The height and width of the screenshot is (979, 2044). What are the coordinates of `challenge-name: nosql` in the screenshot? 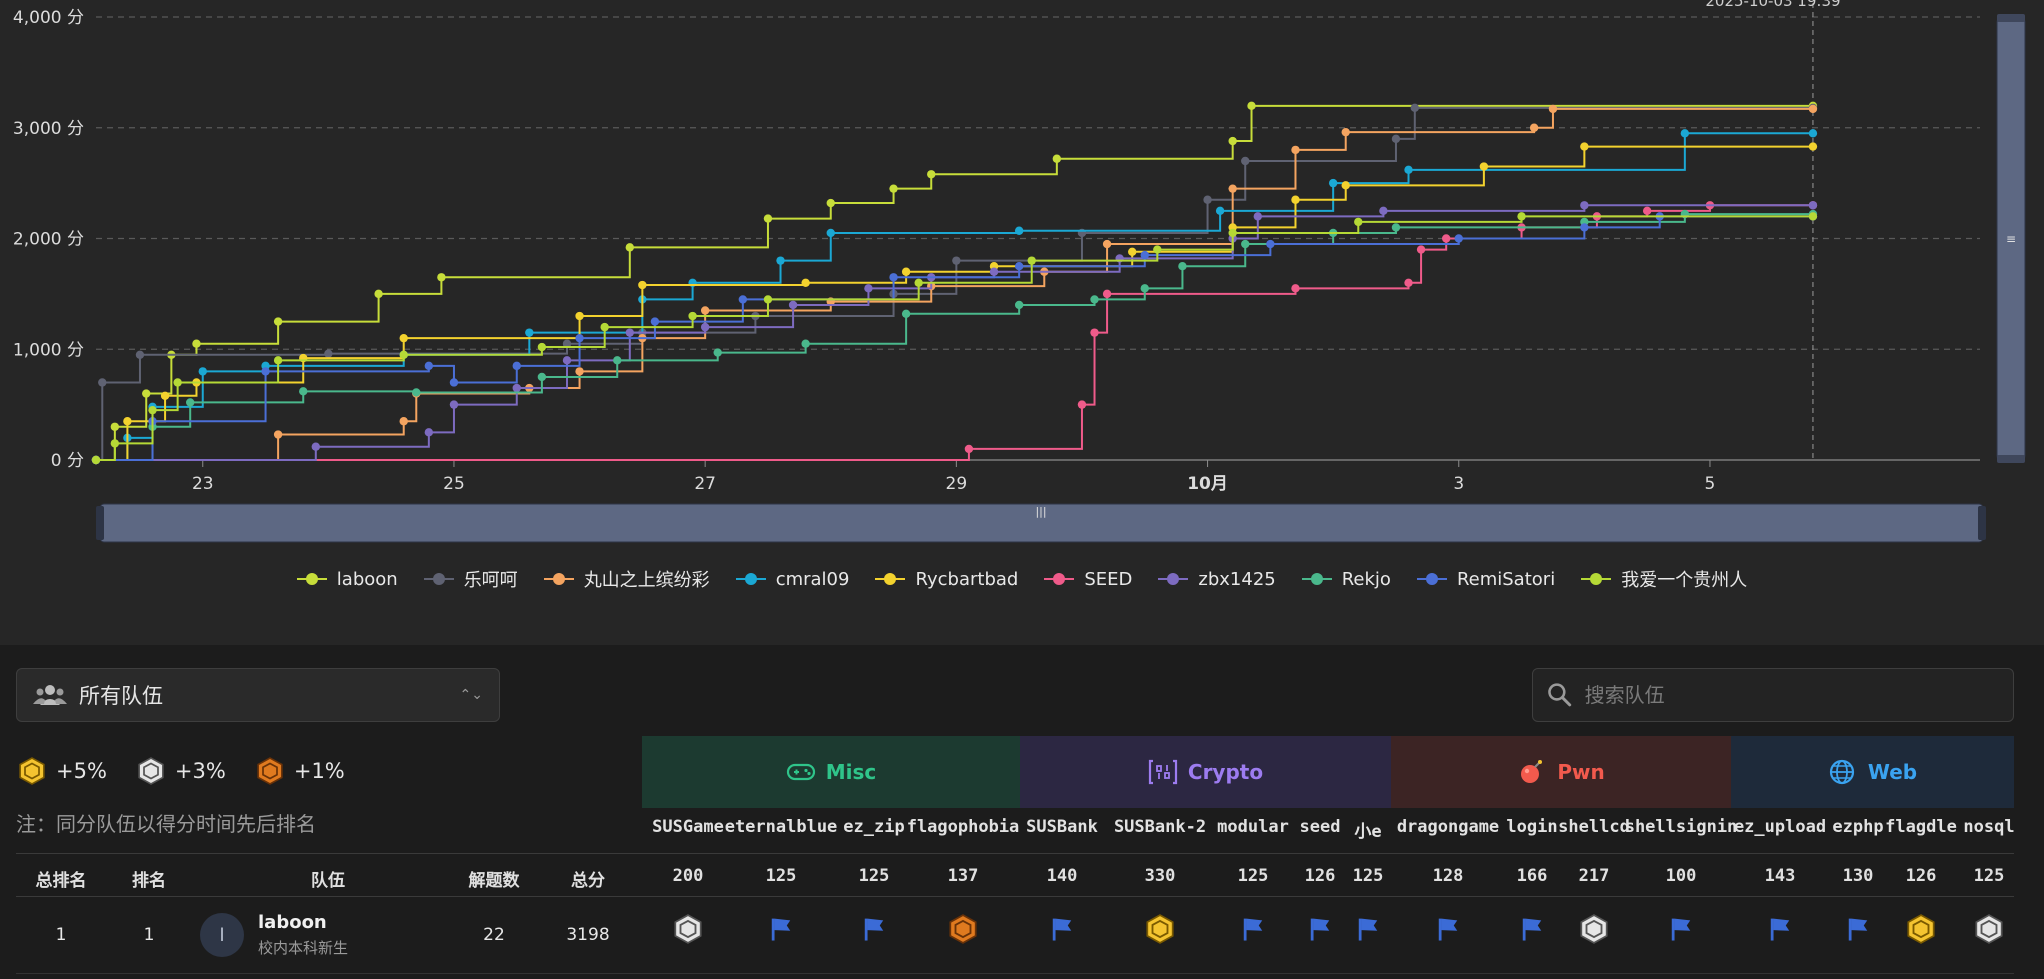 It's located at (1989, 827).